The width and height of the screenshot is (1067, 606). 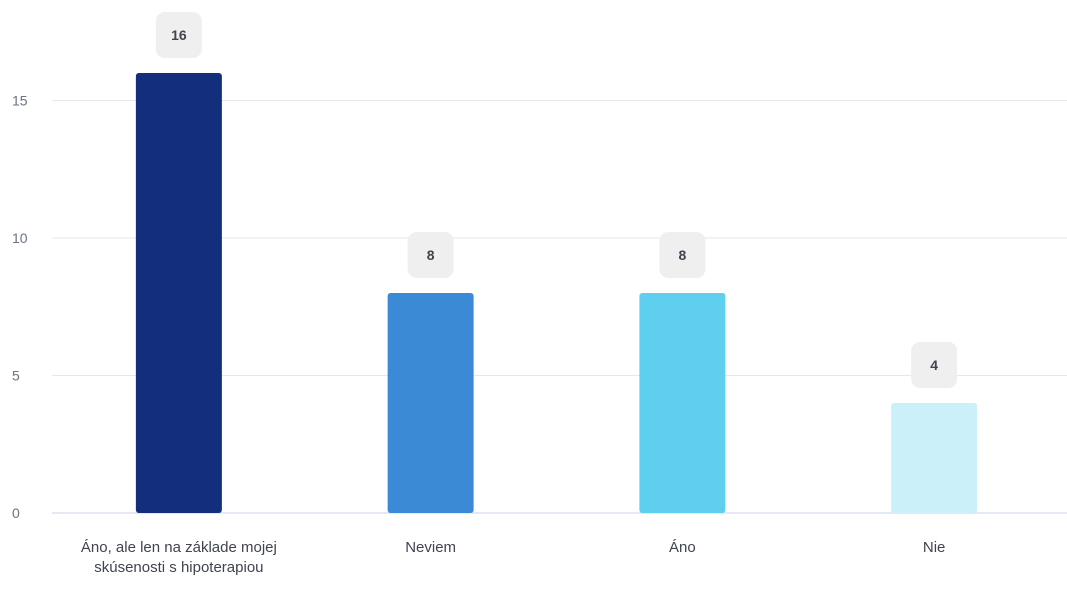 What do you see at coordinates (431, 547) in the screenshot?
I see `x-tick-label: Neviem` at bounding box center [431, 547].